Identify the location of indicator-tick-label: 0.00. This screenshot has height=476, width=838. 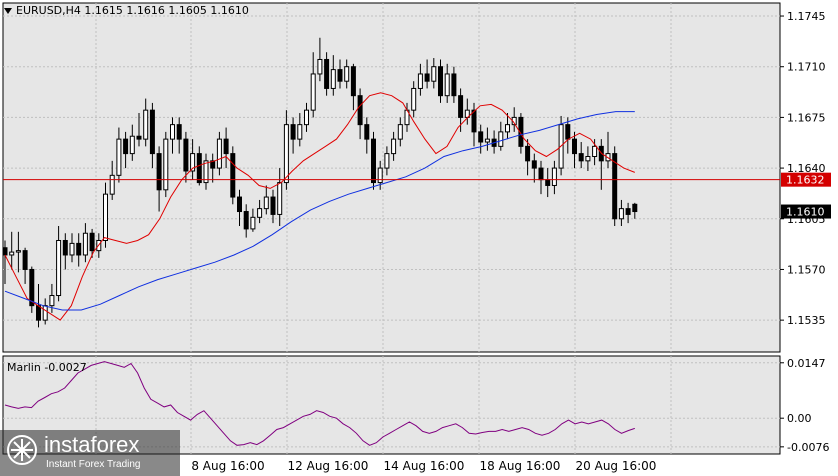
(799, 418).